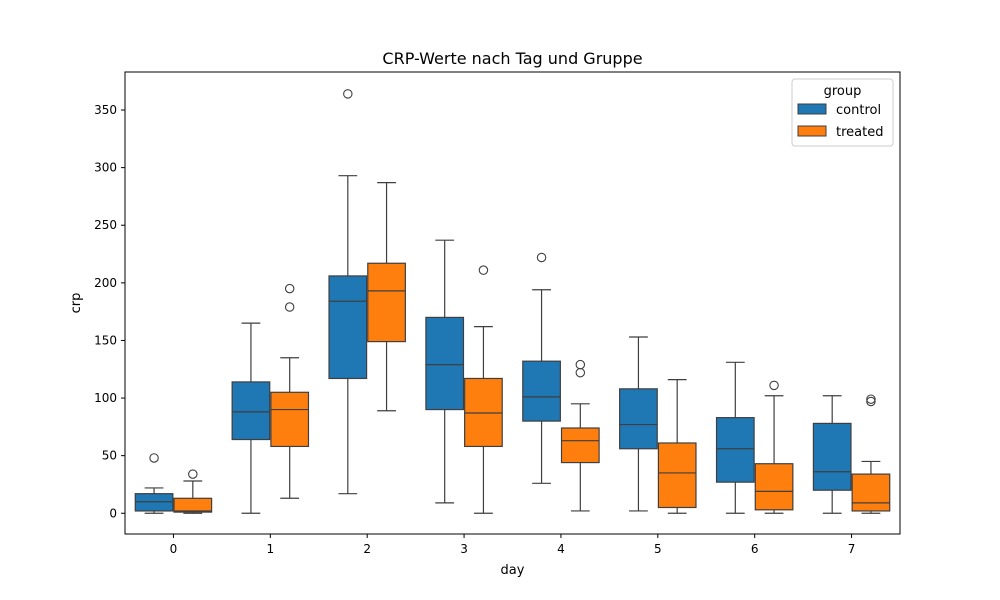 The width and height of the screenshot is (1000, 600). I want to click on x-tick-label: 2, so click(367, 549).